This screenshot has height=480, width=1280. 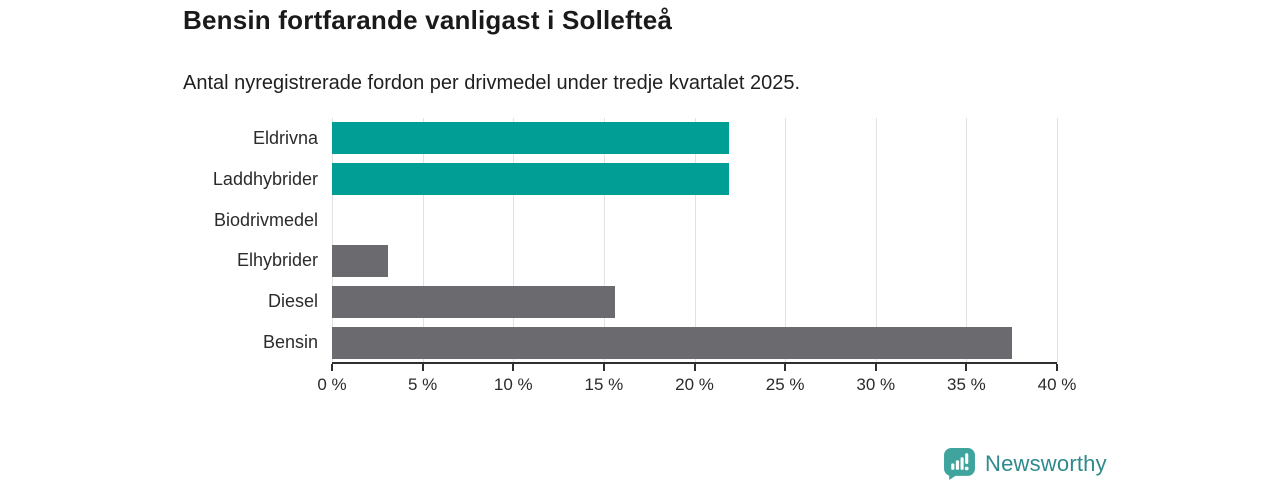 I want to click on bar-row-bensin, so click(x=694, y=342).